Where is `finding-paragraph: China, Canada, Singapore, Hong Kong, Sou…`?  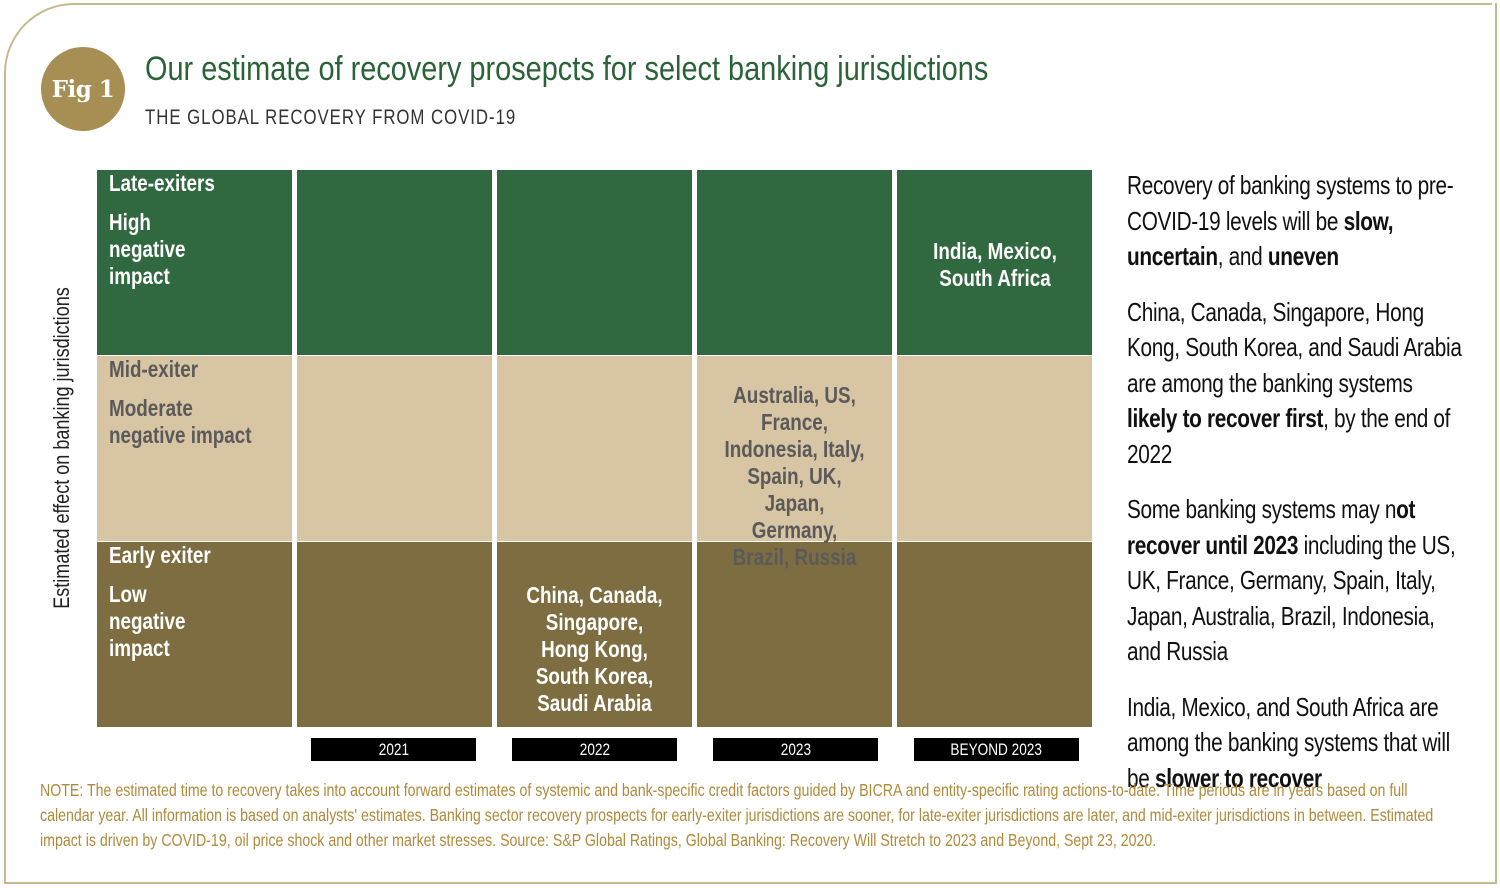 finding-paragraph: China, Canada, Singapore, Hong Kong, Sou… is located at coordinates (1295, 384).